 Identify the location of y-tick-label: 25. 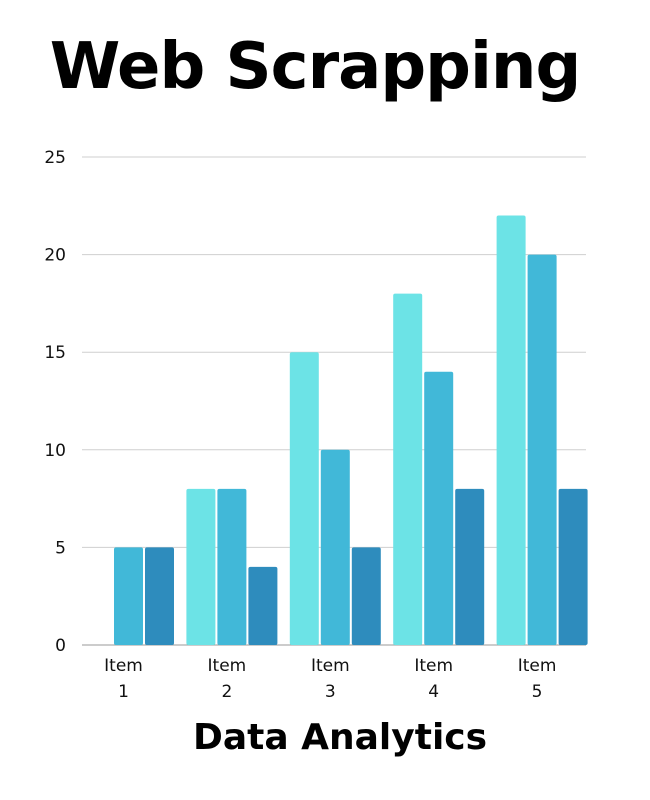
(55, 158).